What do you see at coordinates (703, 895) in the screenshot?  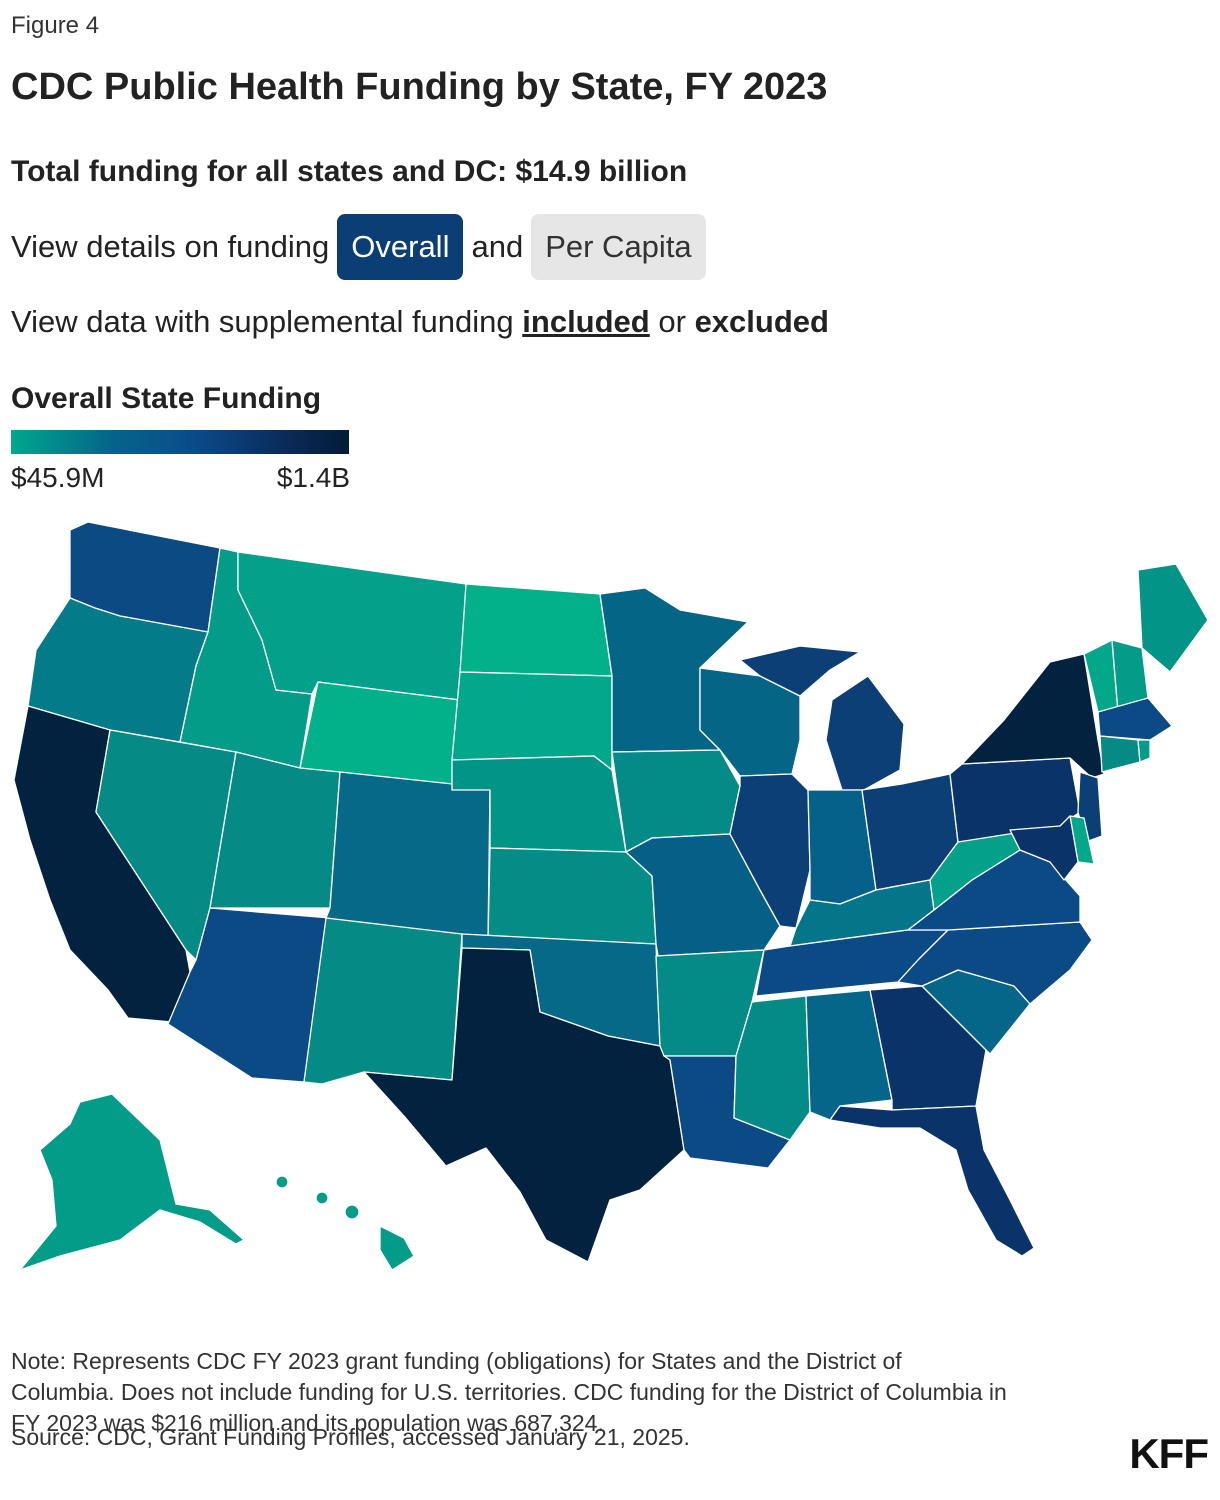 I see `state-mo` at bounding box center [703, 895].